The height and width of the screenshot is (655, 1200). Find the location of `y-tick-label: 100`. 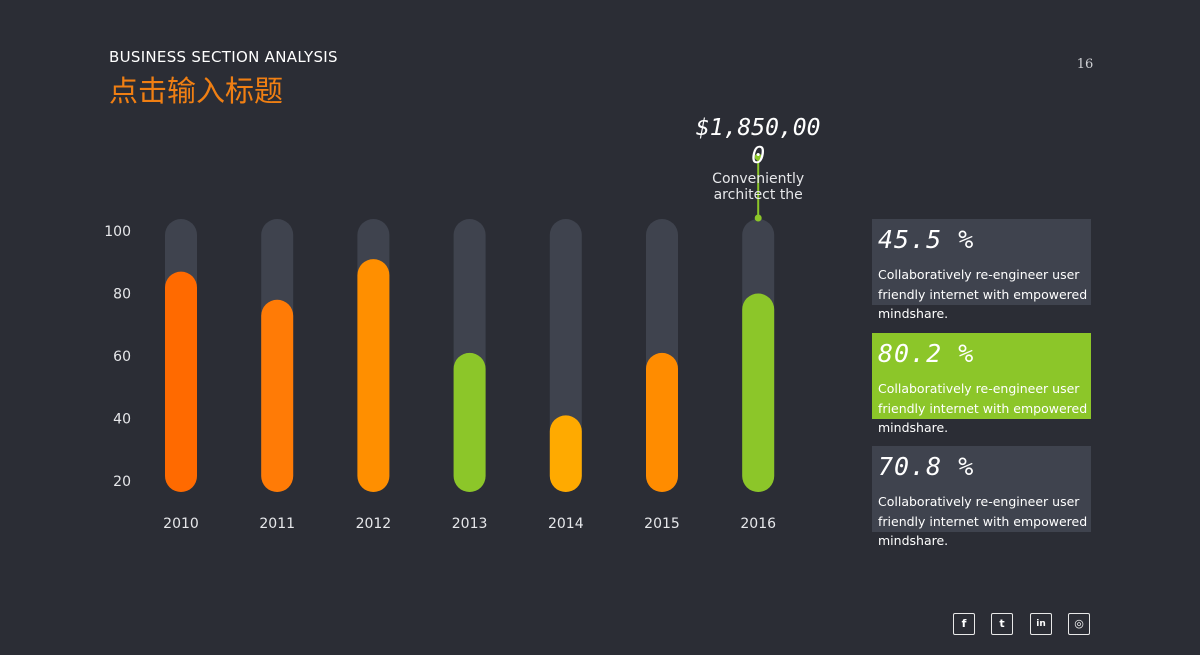

y-tick-label: 100 is located at coordinates (117, 232).